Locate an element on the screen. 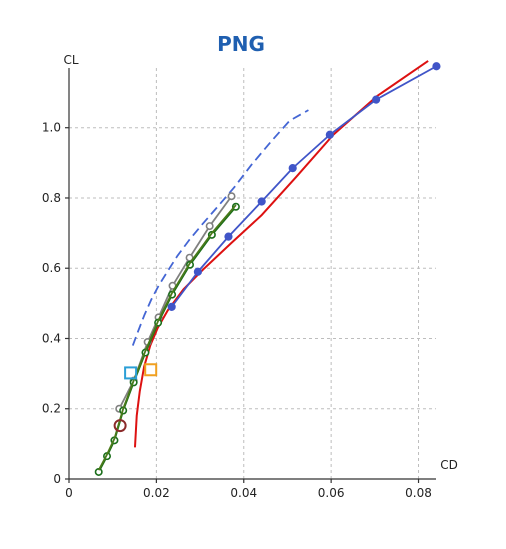  y-tick-label: 0.4 is located at coordinates (51, 338).